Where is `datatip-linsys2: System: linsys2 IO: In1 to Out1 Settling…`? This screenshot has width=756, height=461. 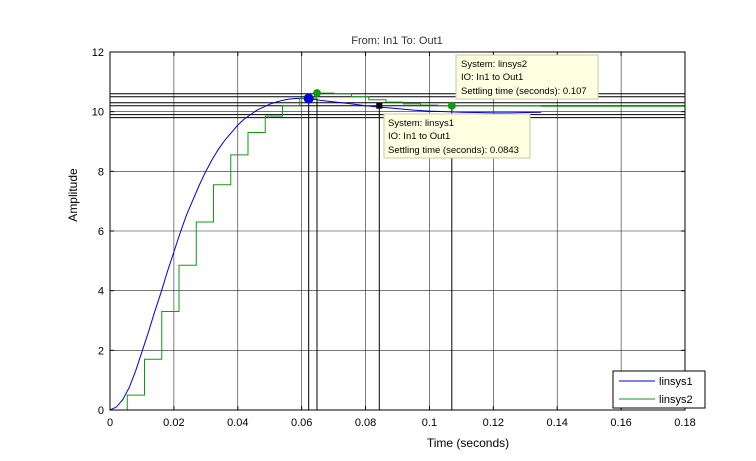
datatip-linsys2: System: linsys2 IO: In1 to Out1 Settling… is located at coordinates (527, 77).